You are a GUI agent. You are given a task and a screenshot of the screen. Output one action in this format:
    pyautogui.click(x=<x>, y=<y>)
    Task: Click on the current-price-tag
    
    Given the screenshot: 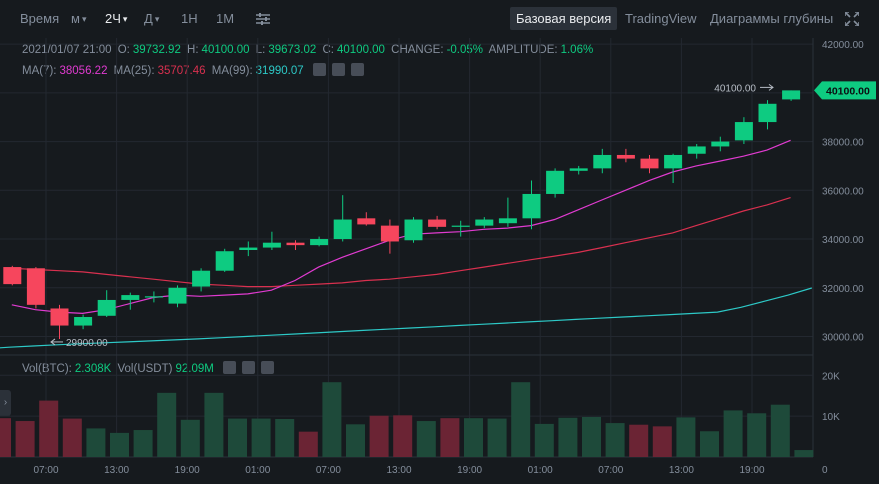 What is the action you would take?
    pyautogui.click(x=845, y=90)
    